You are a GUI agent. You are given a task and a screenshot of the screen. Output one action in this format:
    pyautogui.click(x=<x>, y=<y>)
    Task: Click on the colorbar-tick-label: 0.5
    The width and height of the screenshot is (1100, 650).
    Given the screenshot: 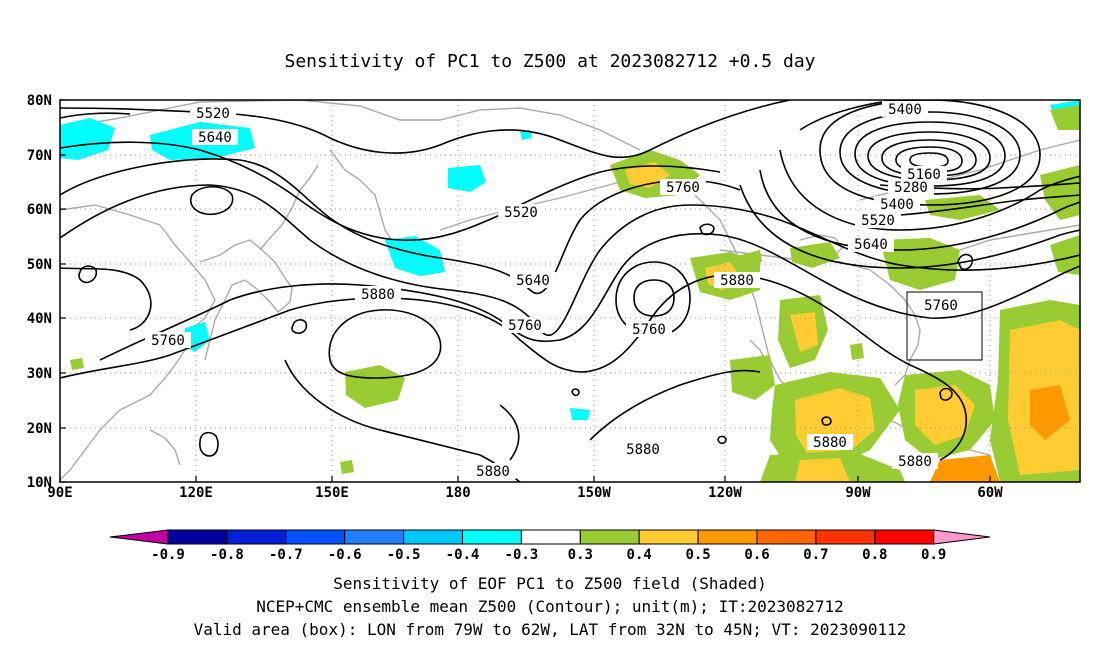 What is the action you would take?
    pyautogui.click(x=697, y=555)
    